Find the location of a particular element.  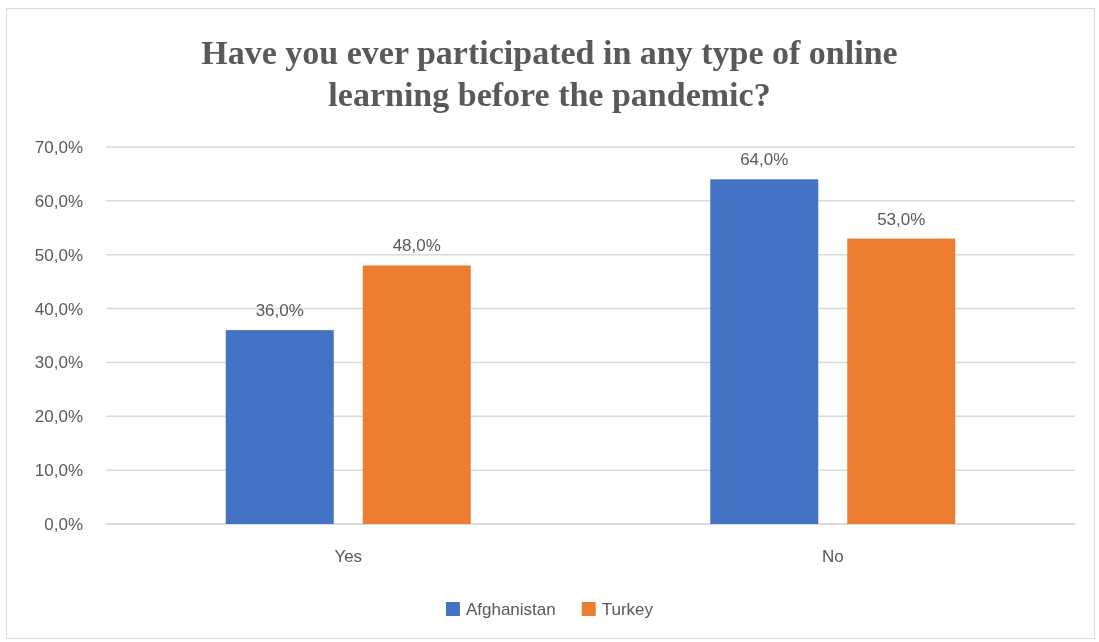

legend-label: Afghanistan is located at coordinates (510, 609).